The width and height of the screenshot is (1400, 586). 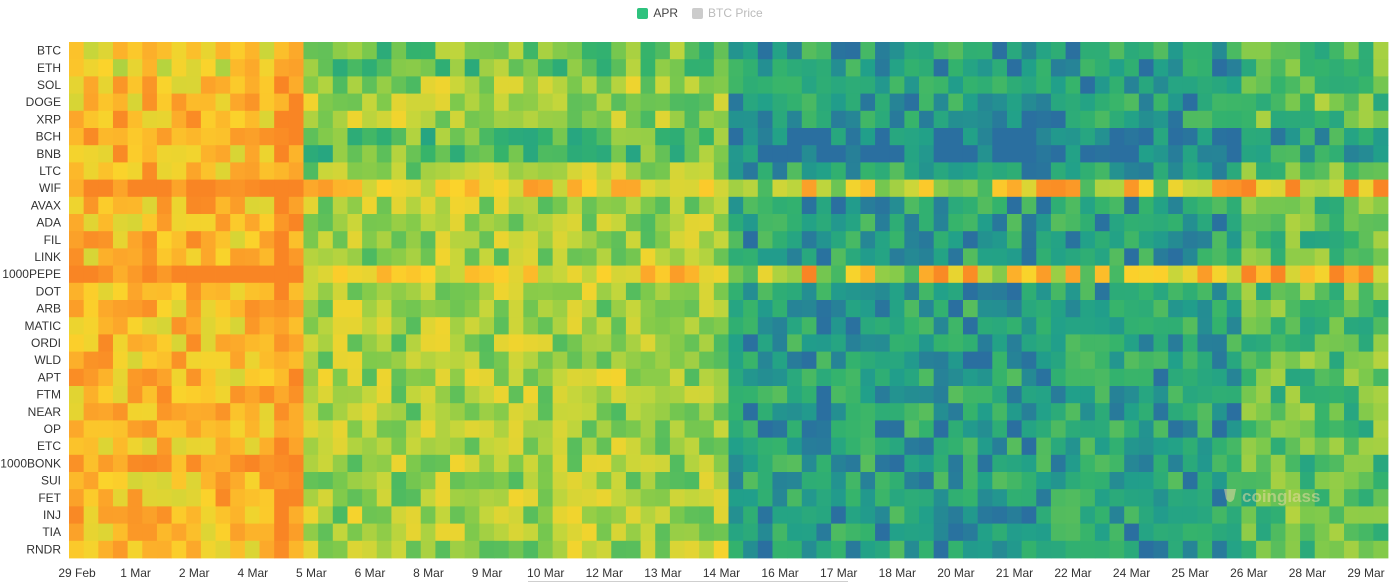 I want to click on legend-item-btc-price: BTC Price, so click(x=727, y=13).